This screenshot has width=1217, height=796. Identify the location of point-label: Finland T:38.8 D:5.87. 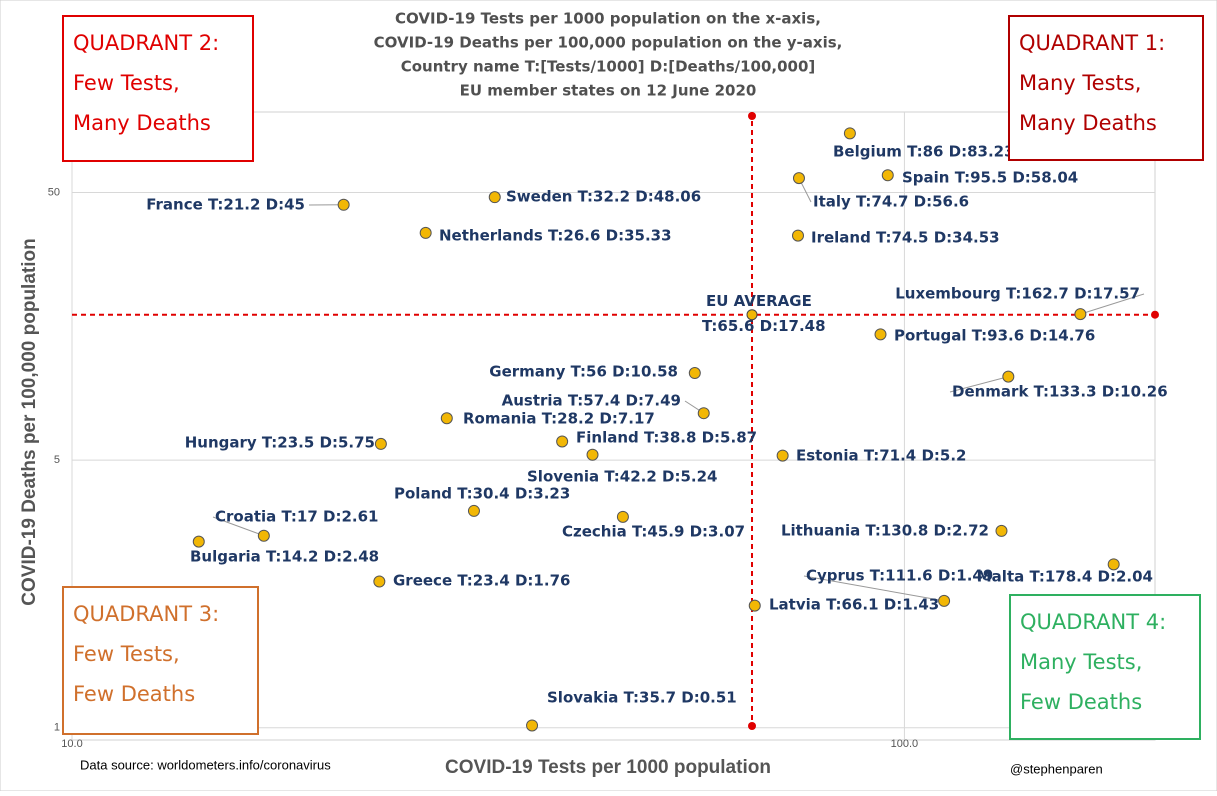
(666, 438).